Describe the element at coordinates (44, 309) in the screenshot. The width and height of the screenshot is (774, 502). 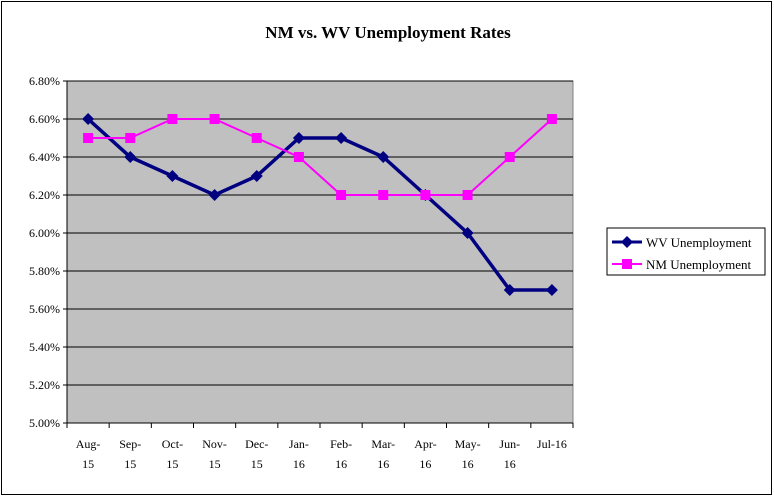
I see `y-tick-label: 5.60%` at that location.